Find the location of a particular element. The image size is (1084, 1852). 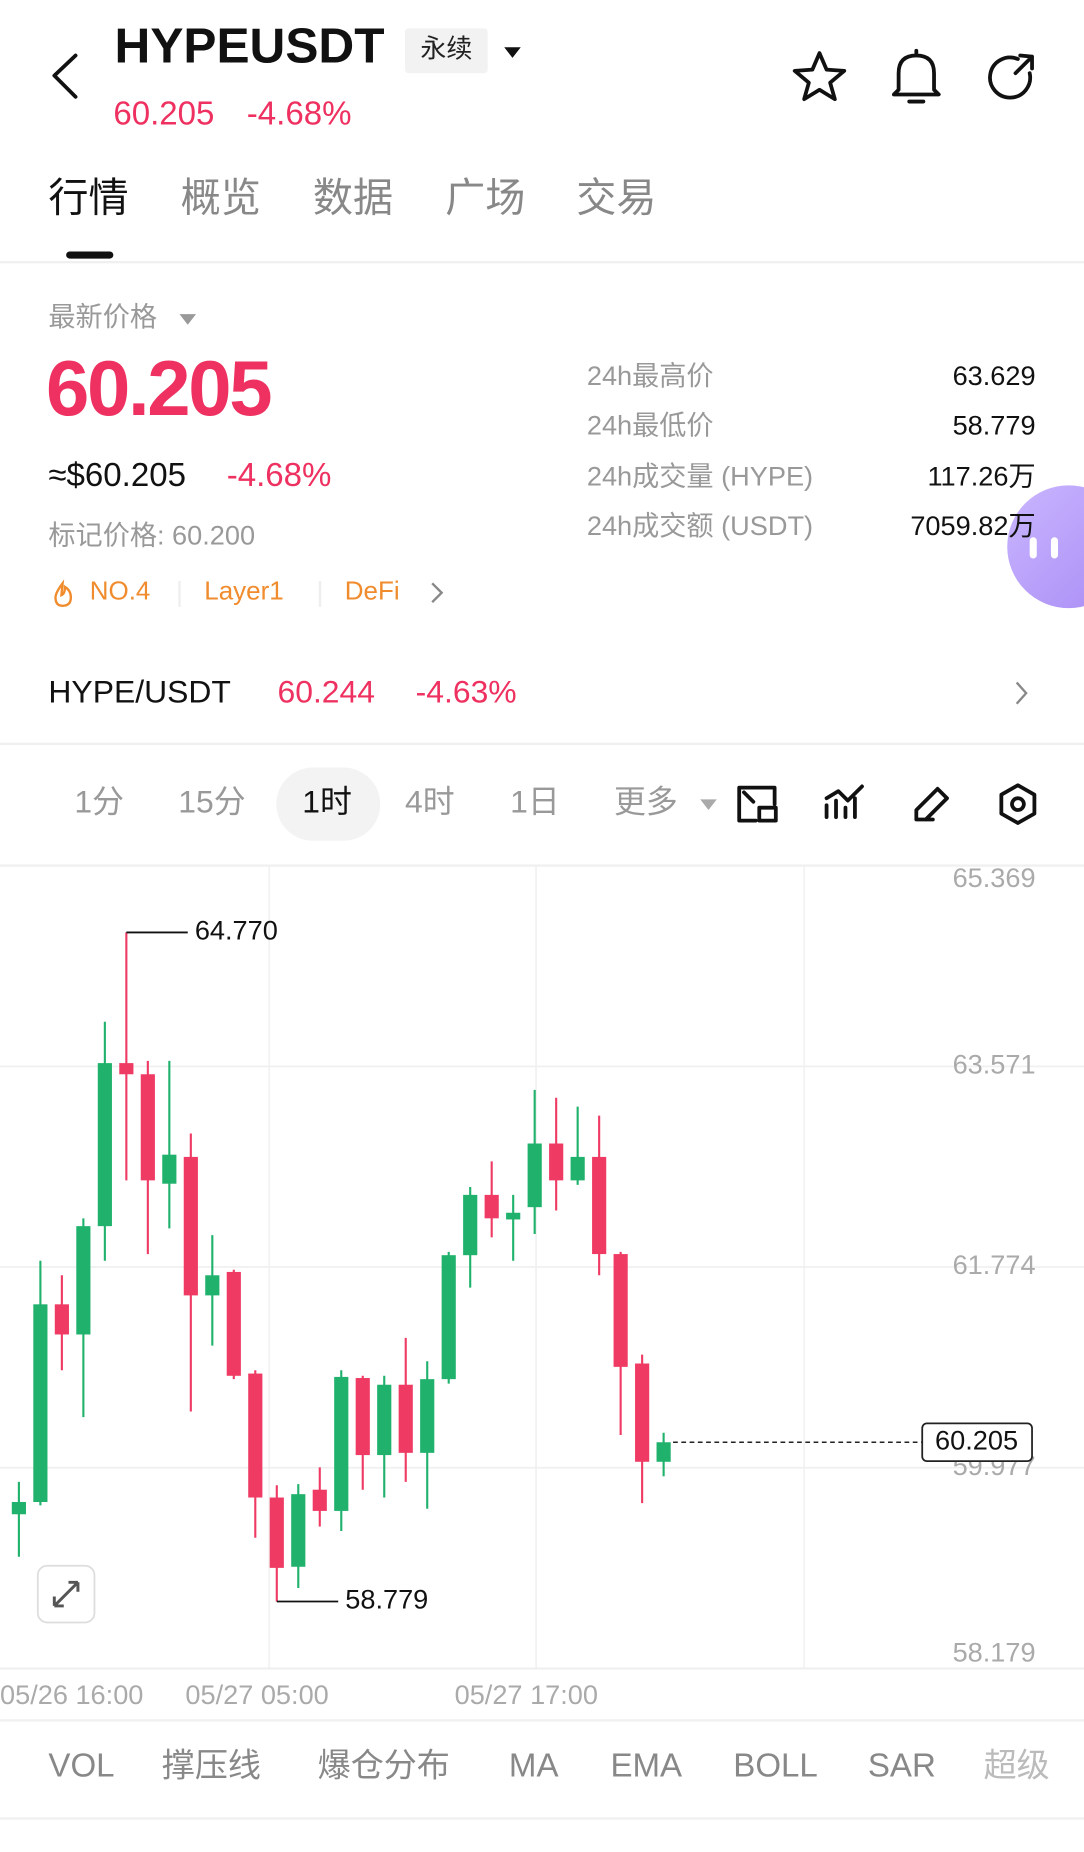

tags-more is located at coordinates (437, 593).